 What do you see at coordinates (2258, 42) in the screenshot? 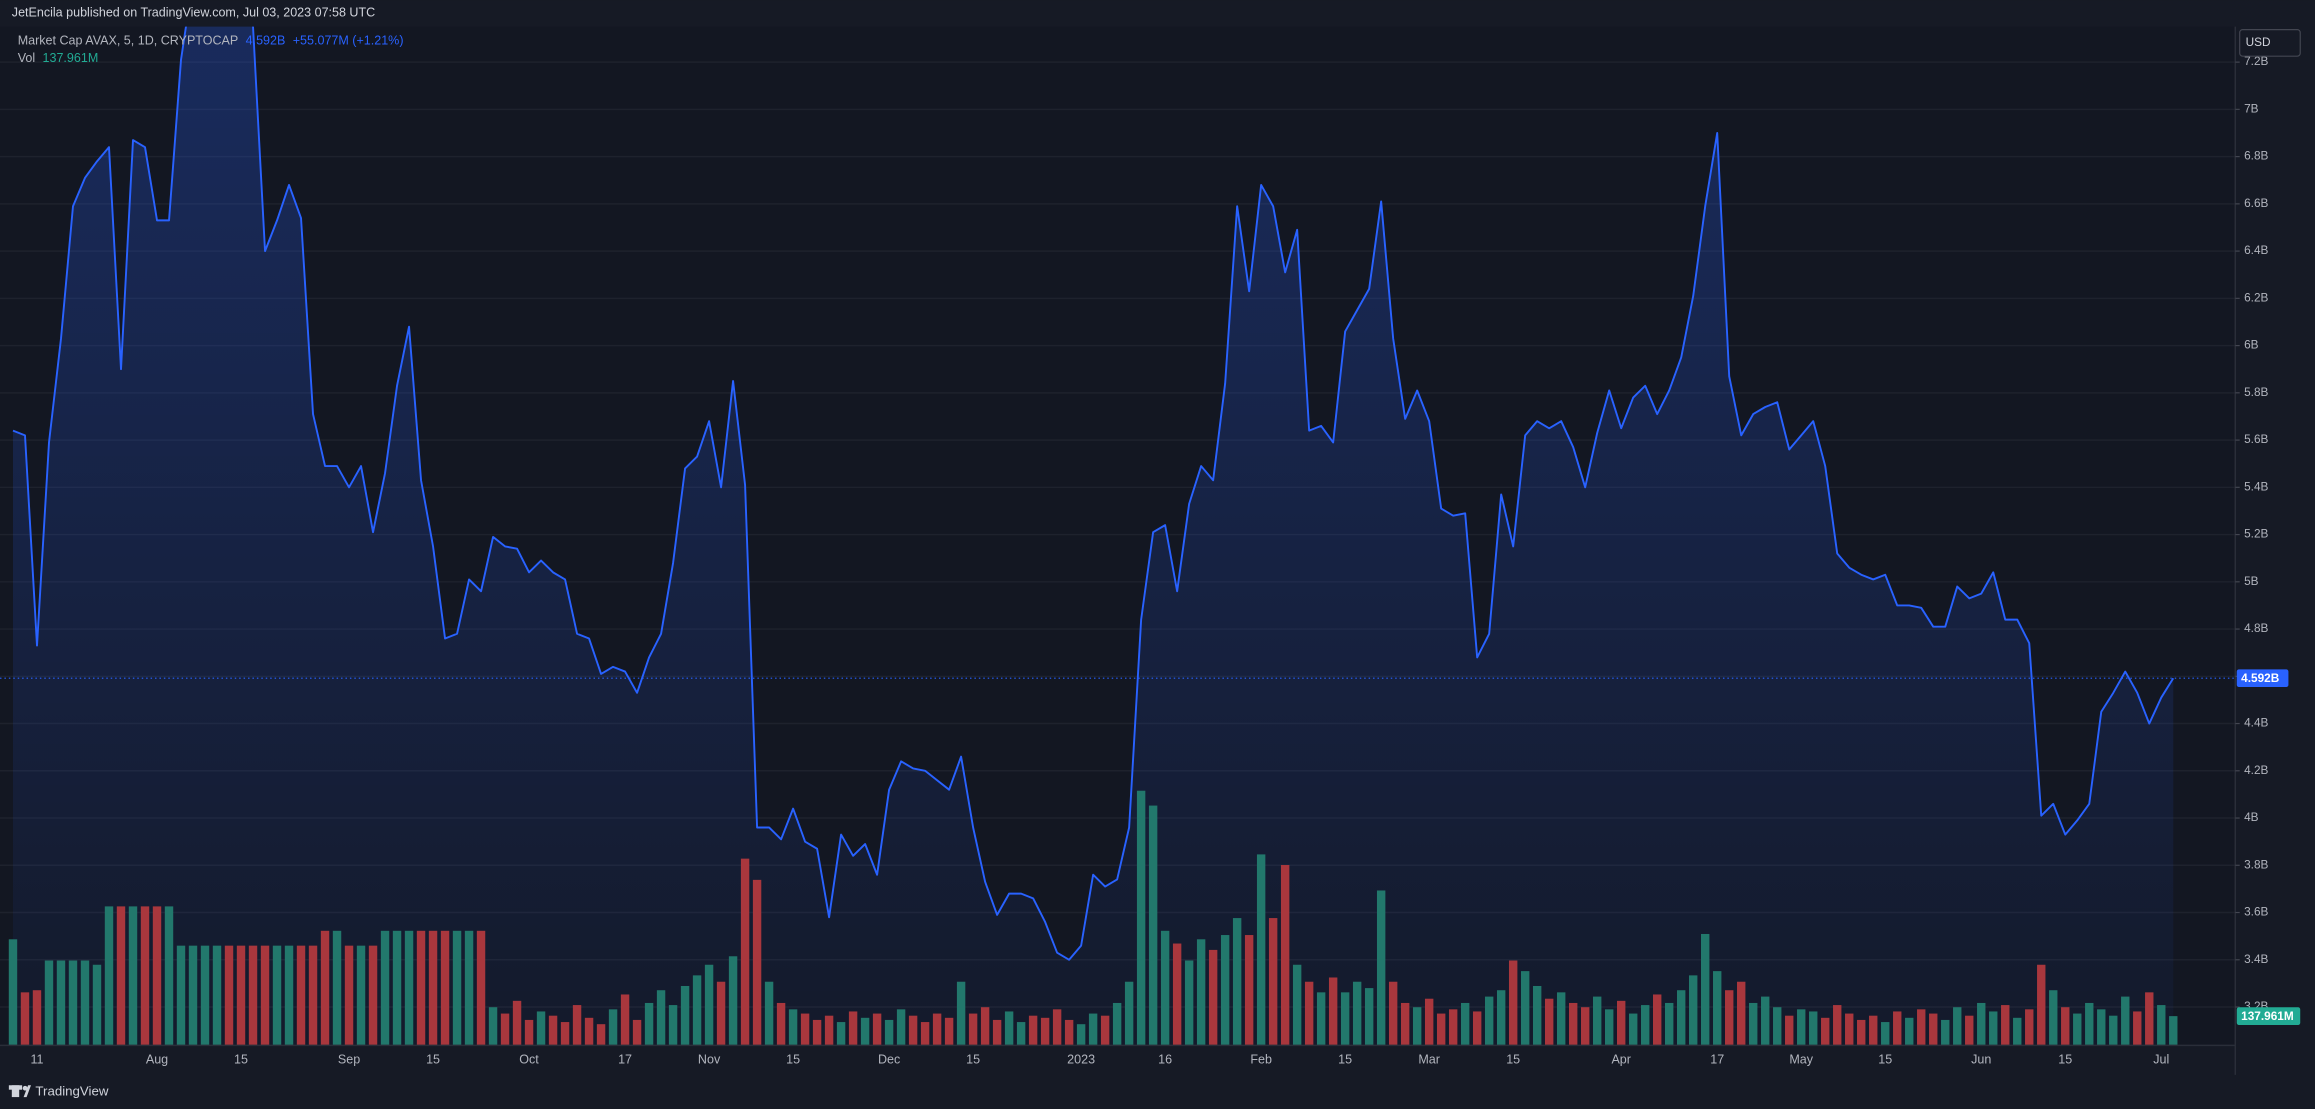
I see `currency: USD` at bounding box center [2258, 42].